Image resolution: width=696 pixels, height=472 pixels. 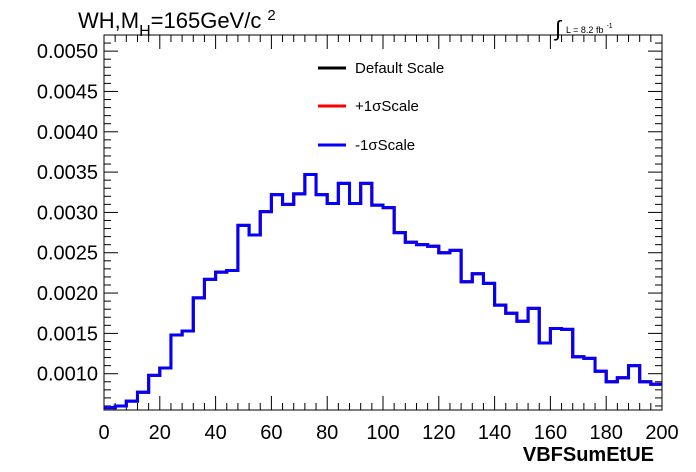 I want to click on legend-label-minus: -1σScale, so click(x=385, y=145).